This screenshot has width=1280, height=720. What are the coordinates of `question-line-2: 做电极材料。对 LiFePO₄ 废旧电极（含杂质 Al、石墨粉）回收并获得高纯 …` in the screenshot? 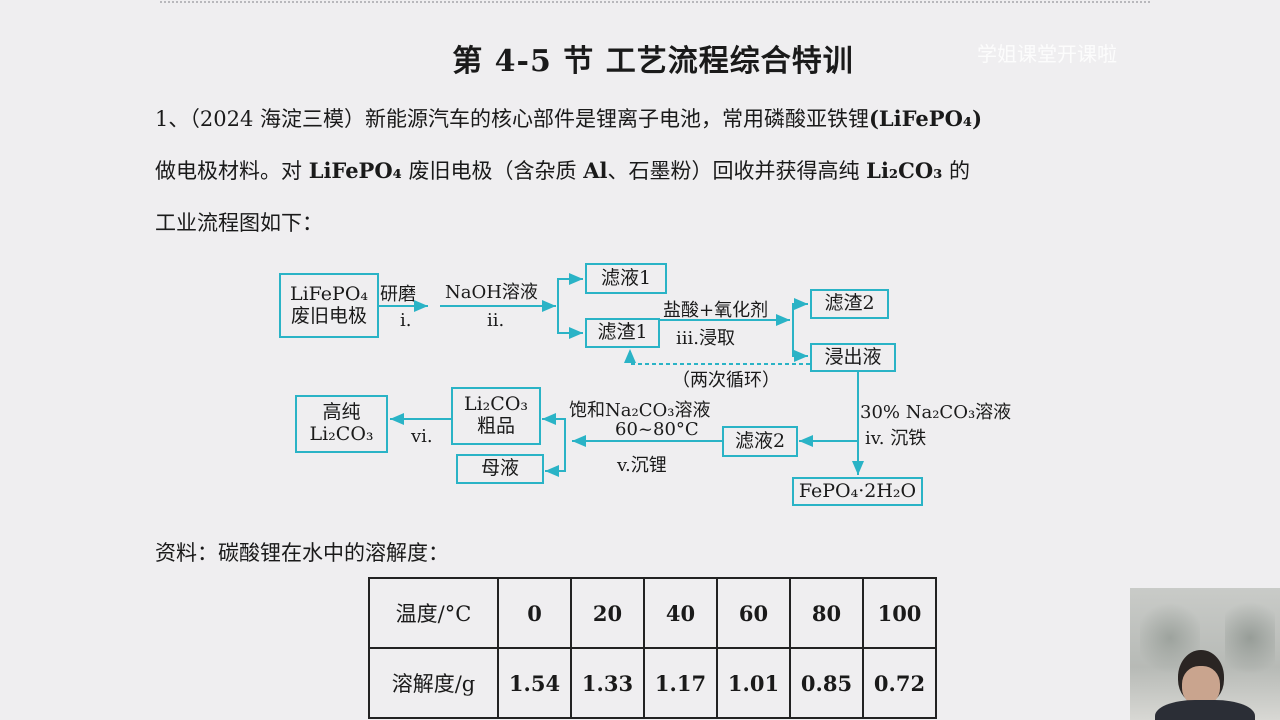 It's located at (562, 170).